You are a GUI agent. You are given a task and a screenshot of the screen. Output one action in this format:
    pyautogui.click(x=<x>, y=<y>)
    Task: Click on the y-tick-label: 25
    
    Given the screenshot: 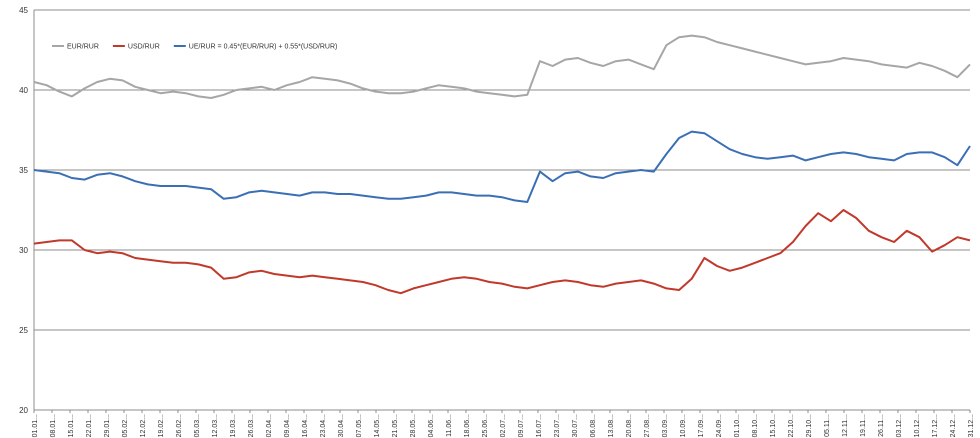 What is the action you would take?
    pyautogui.click(x=23, y=330)
    